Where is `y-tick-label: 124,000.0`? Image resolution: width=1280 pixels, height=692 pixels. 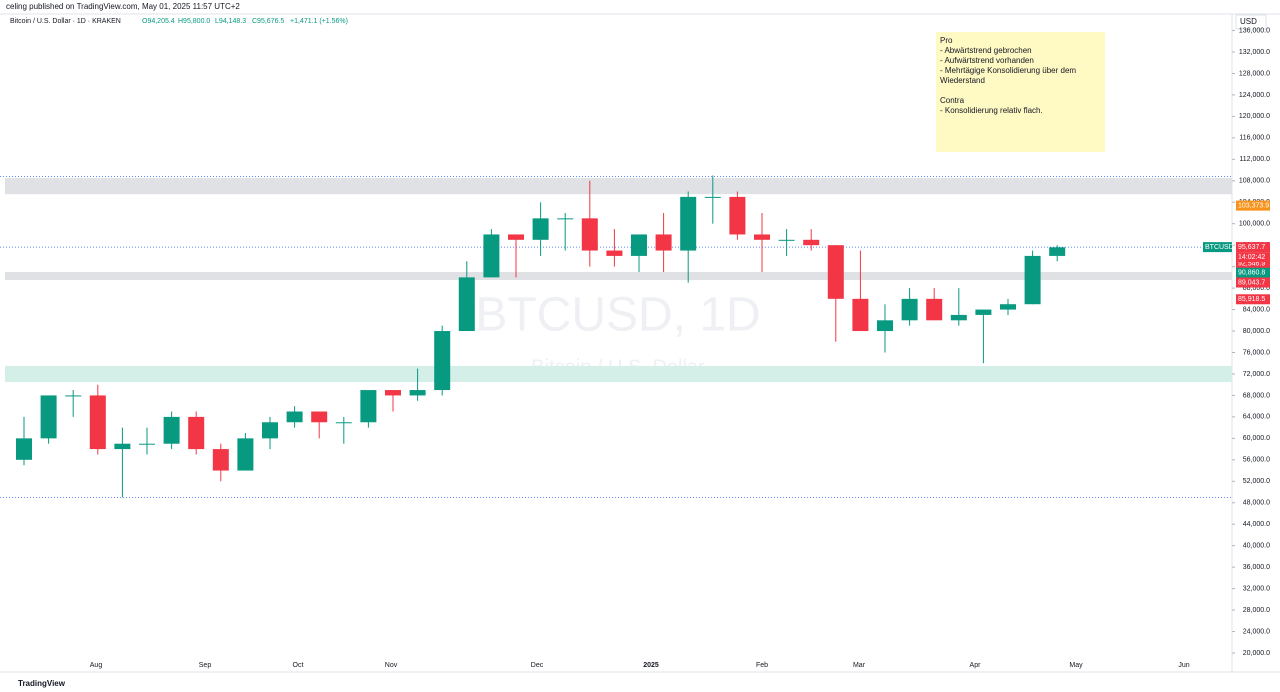
y-tick-label: 124,000.0 is located at coordinates (1254, 95).